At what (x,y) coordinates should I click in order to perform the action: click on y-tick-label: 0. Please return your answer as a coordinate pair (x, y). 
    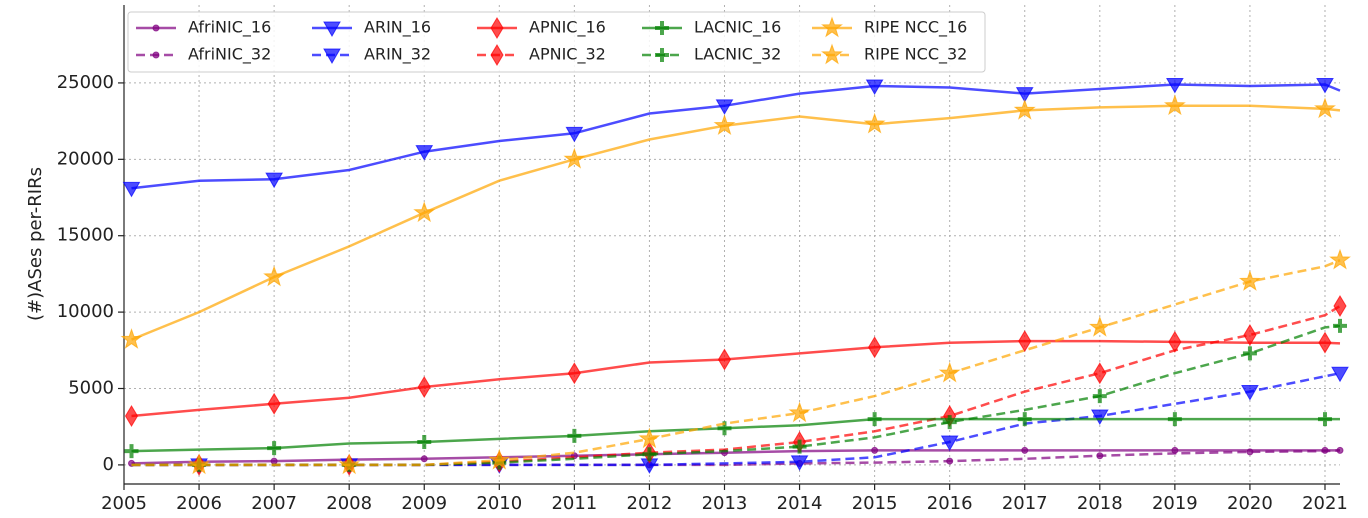
    Looking at the image, I should click on (108, 464).